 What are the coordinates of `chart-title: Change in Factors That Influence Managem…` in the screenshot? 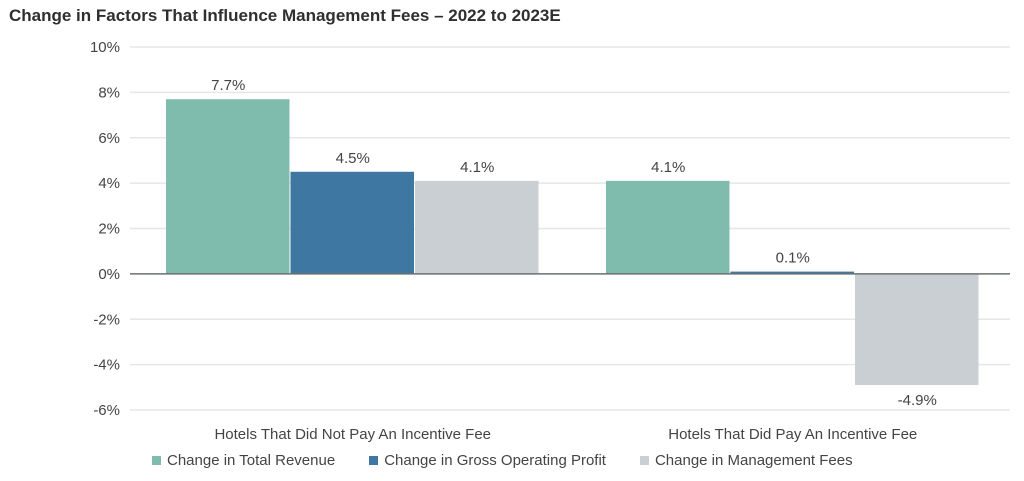 It's located at (285, 15).